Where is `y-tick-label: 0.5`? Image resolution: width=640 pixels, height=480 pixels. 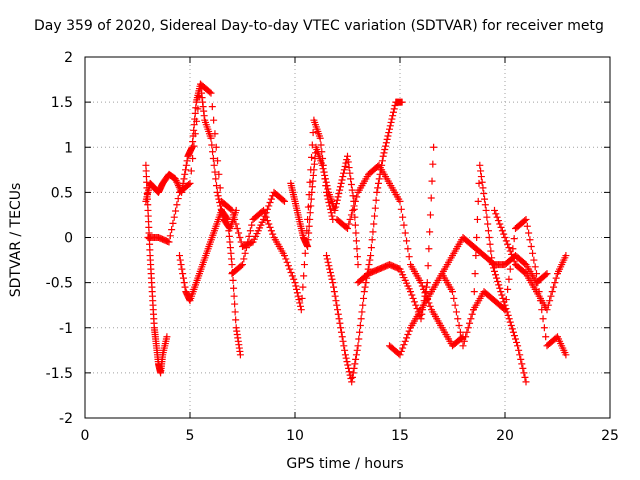
y-tick-label: 0.5 is located at coordinates (62, 193).